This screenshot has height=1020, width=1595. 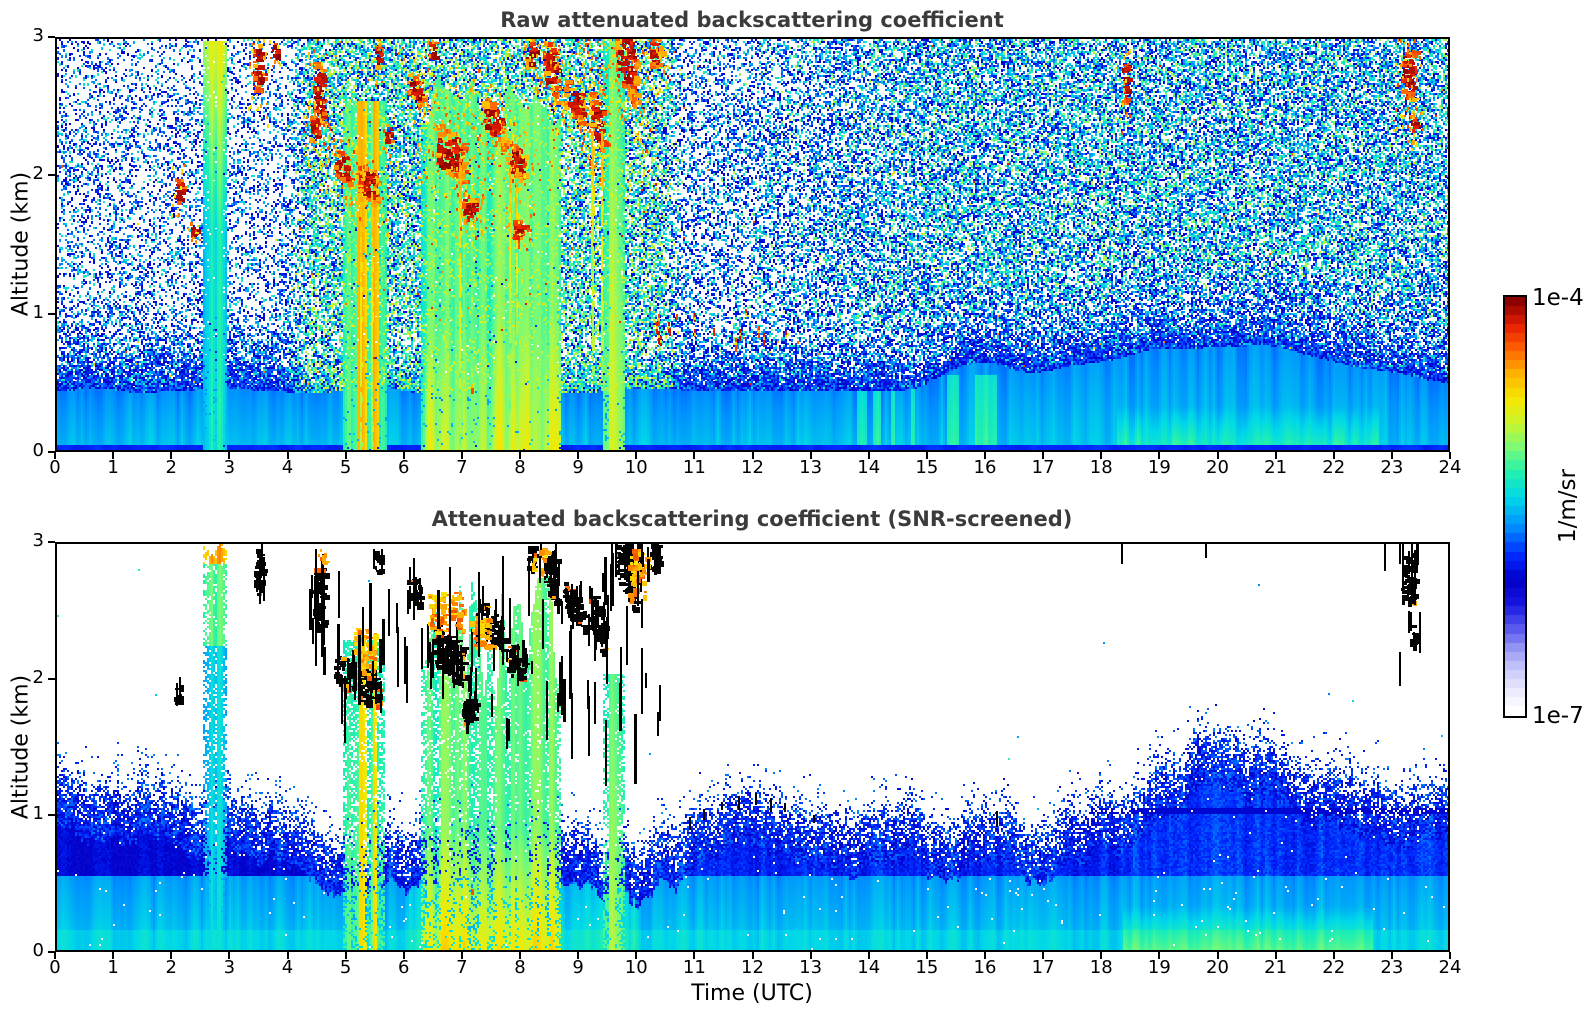 What do you see at coordinates (578, 967) in the screenshot?
I see `panel2-x-tick-label: 9` at bounding box center [578, 967].